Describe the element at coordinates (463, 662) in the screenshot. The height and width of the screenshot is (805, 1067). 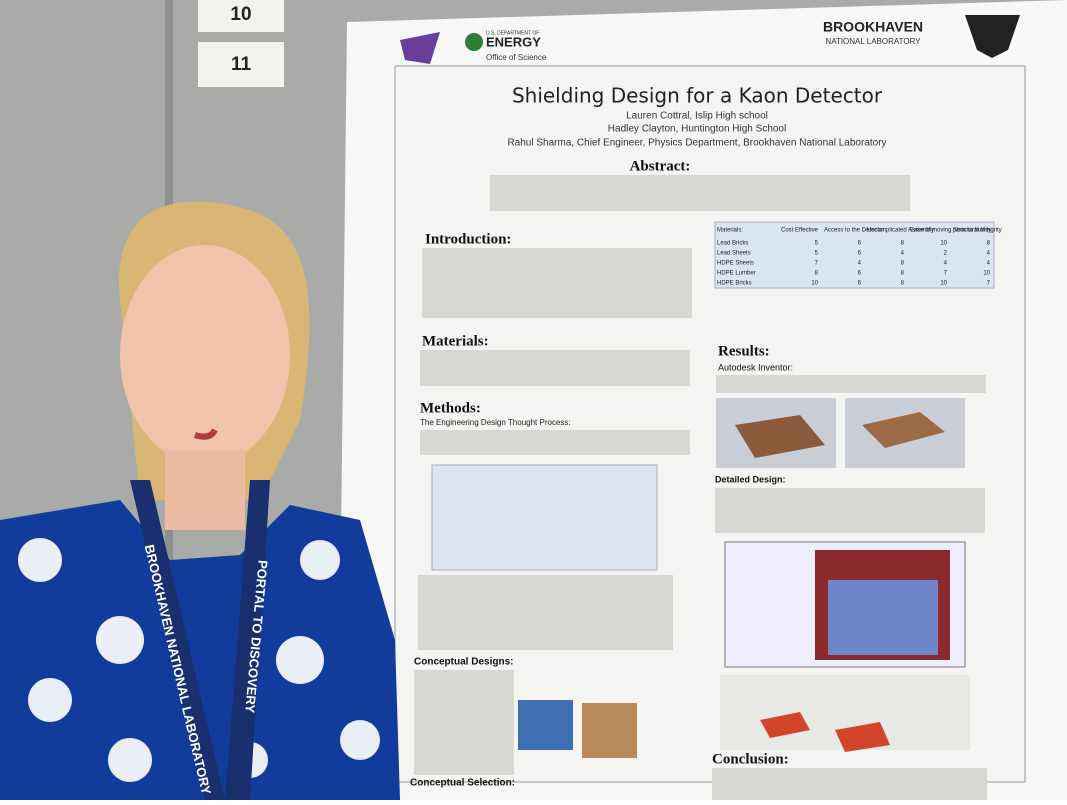
I see `heading: Conceptual Designs:` at that location.